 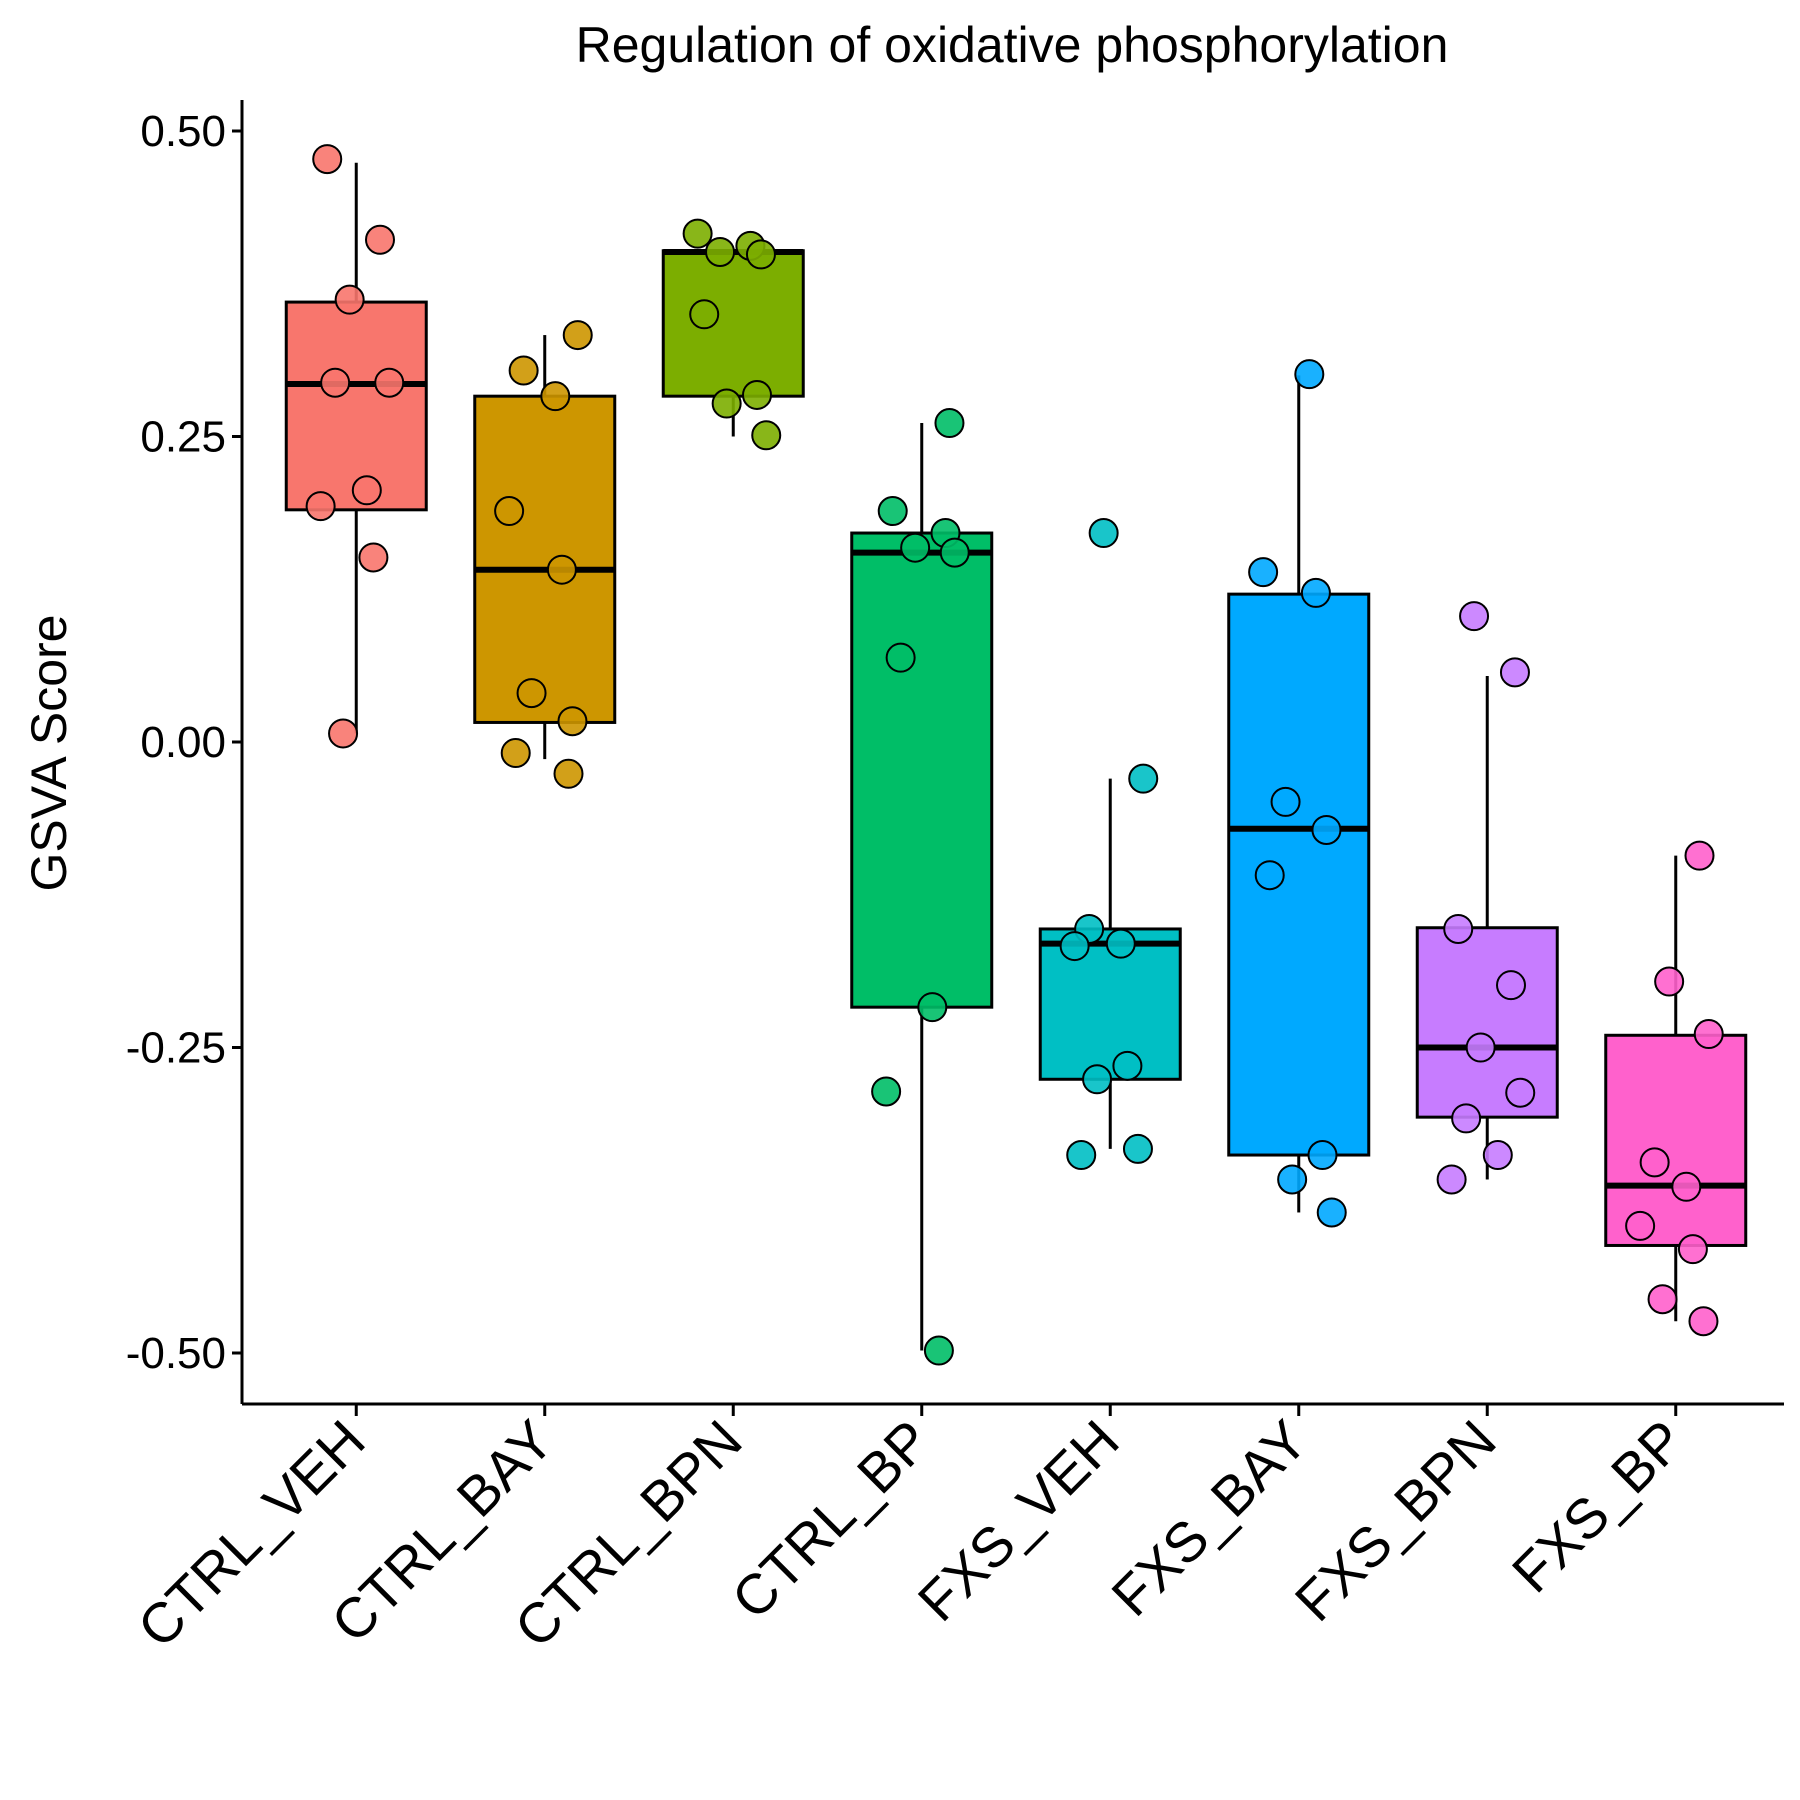 I want to click on box-ctrl-bpn, so click(x=733, y=323).